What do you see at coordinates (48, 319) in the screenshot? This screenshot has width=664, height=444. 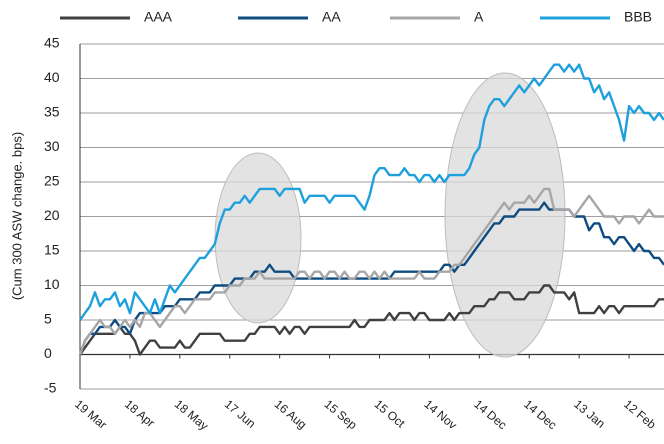 I see `y-tick-label: 5` at bounding box center [48, 319].